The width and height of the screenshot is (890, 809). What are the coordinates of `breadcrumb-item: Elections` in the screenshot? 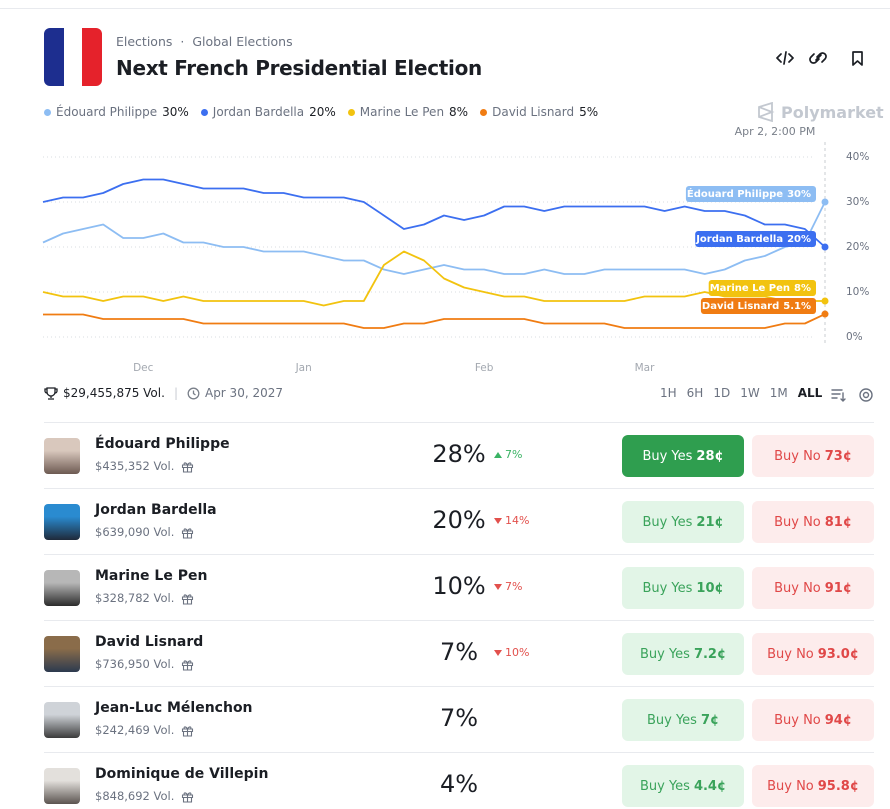 It's located at (144, 41).